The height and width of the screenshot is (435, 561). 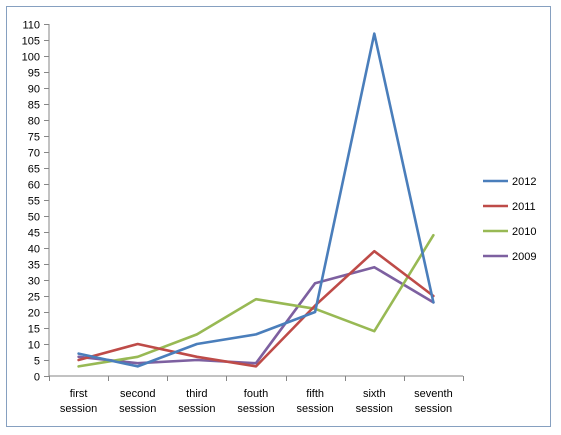 I want to click on y-tick-label: 80, so click(x=34, y=122).